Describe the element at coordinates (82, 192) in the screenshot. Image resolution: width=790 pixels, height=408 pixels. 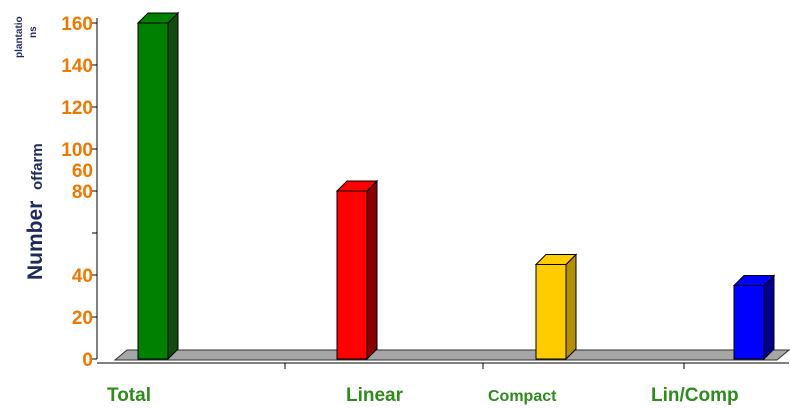
I see `y-tick-label: 80` at that location.